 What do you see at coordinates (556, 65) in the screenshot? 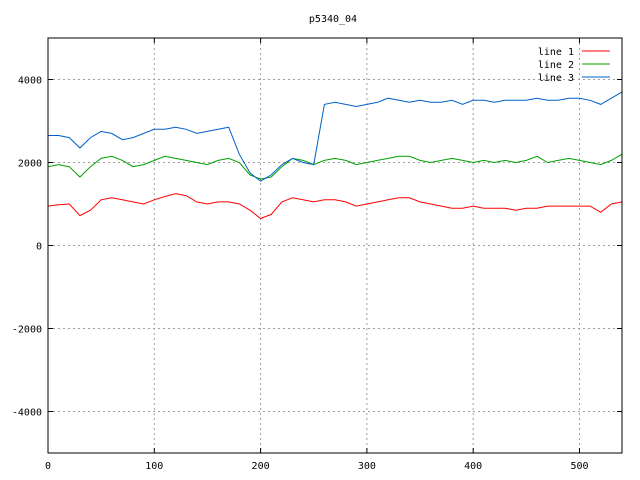
I see `legend-label-2: line 2` at bounding box center [556, 65].